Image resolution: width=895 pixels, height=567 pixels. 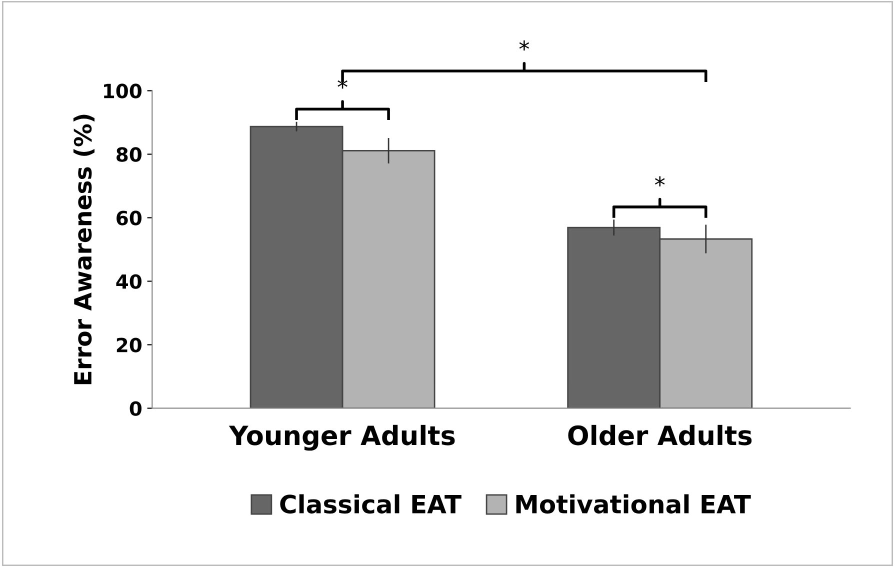 I want to click on y-tick-label: 20, so click(x=129, y=345).